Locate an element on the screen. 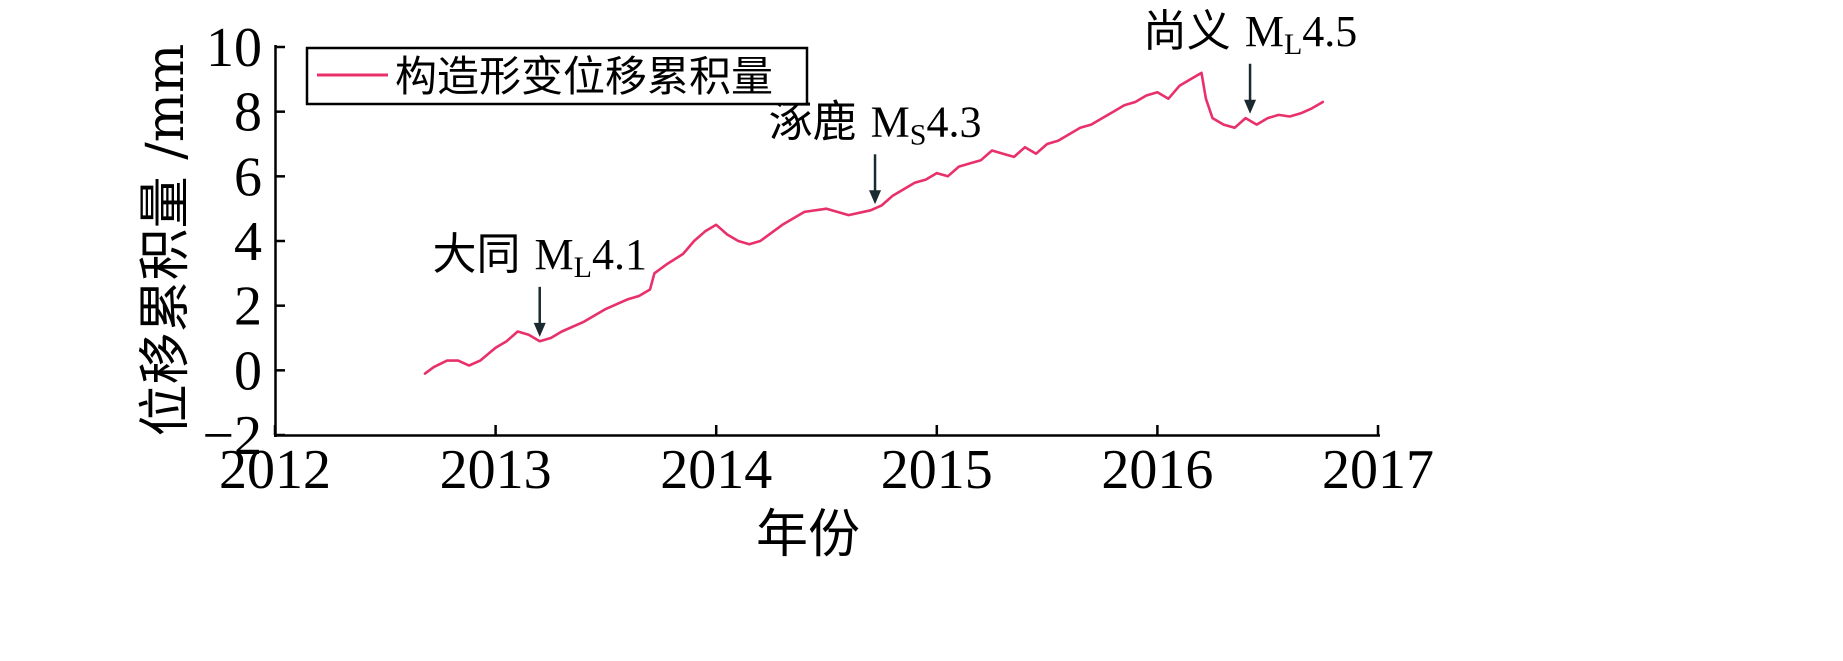  y-tick-label-5: 8 is located at coordinates (248, 113).